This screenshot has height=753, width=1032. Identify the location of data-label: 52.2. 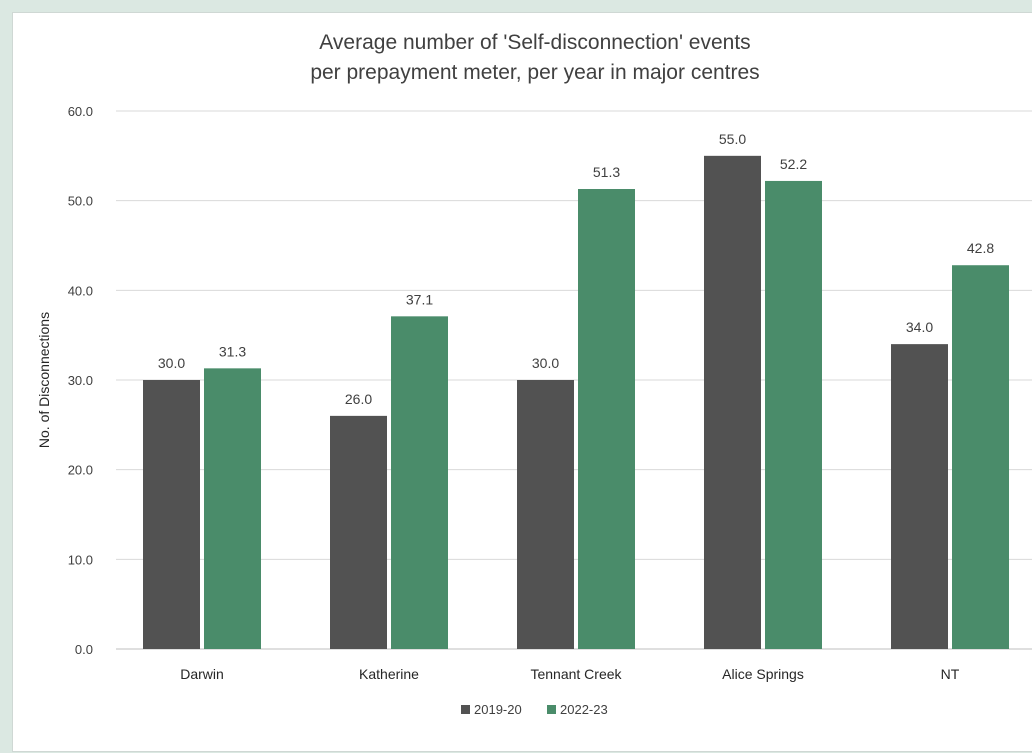
(793, 164).